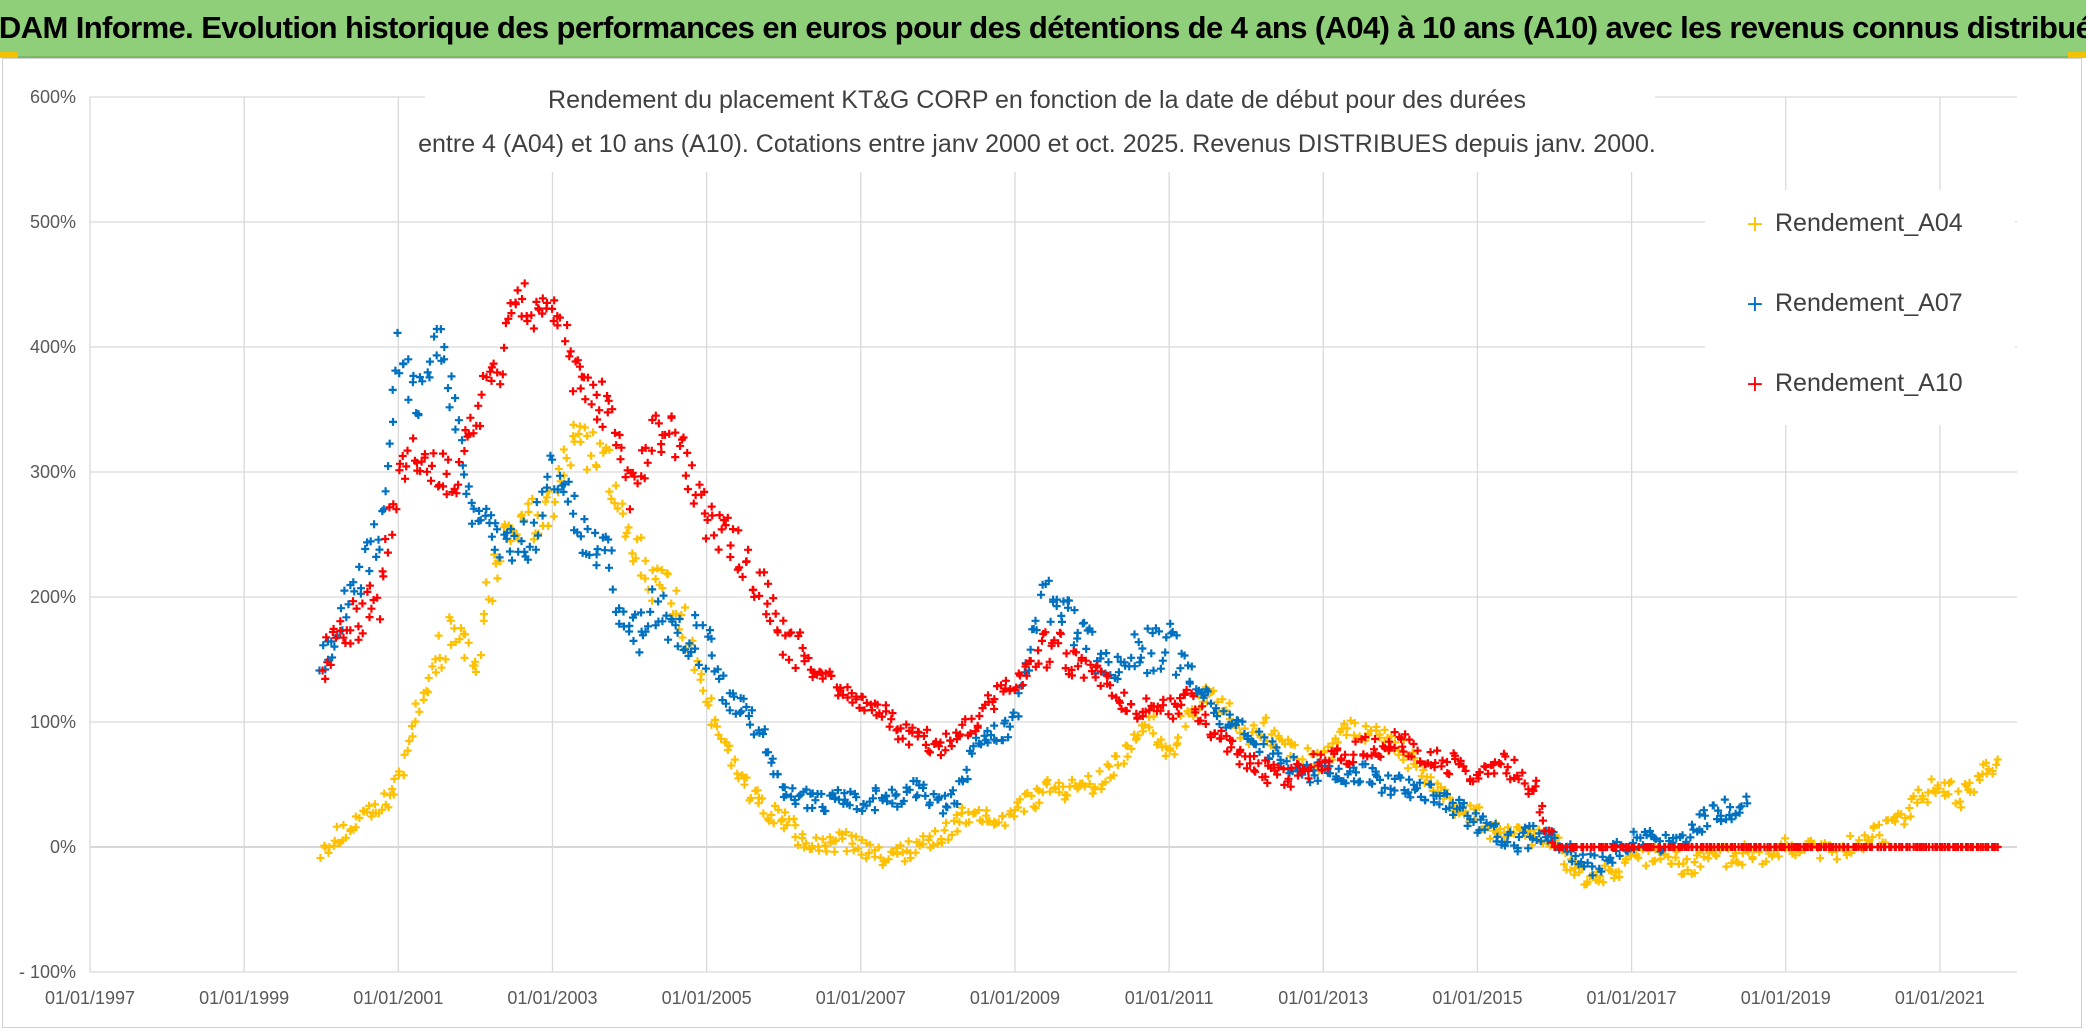 Image resolution: width=2086 pixels, height=1032 pixels. Describe the element at coordinates (1755, 224) in the screenshot. I see `legend-marker-a04: +` at that location.